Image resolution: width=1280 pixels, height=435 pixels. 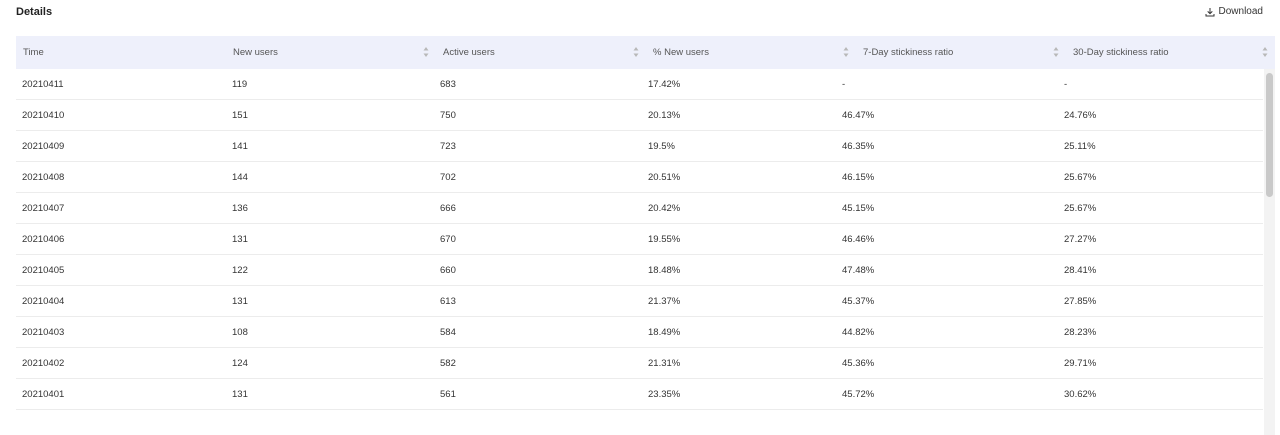 I want to click on table-cell: 666, so click(x=448, y=208).